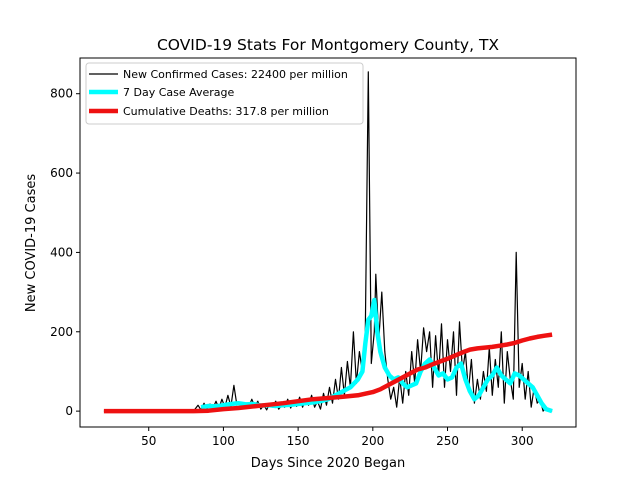 This screenshot has width=640, height=480. I want to click on y-axis-label: New COVID-19 Cases, so click(31, 243).